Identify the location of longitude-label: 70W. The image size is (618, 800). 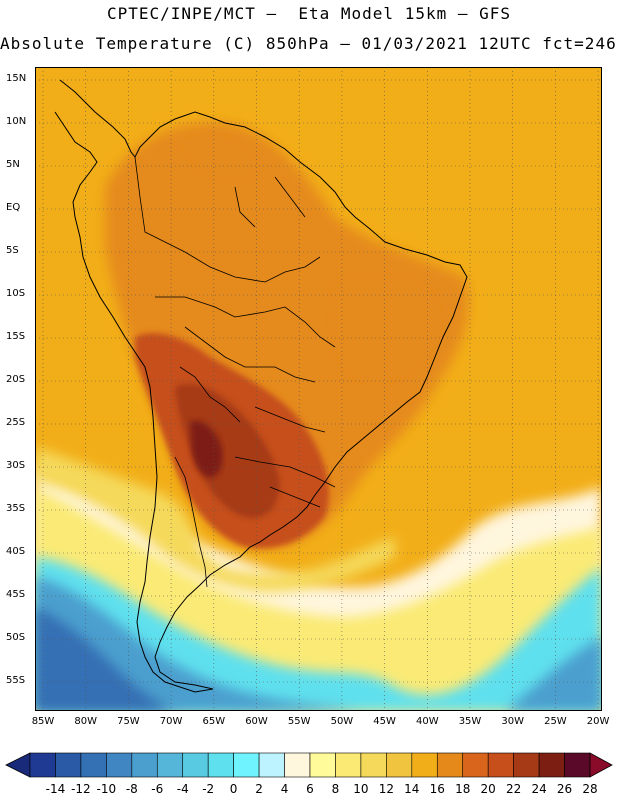
(171, 721).